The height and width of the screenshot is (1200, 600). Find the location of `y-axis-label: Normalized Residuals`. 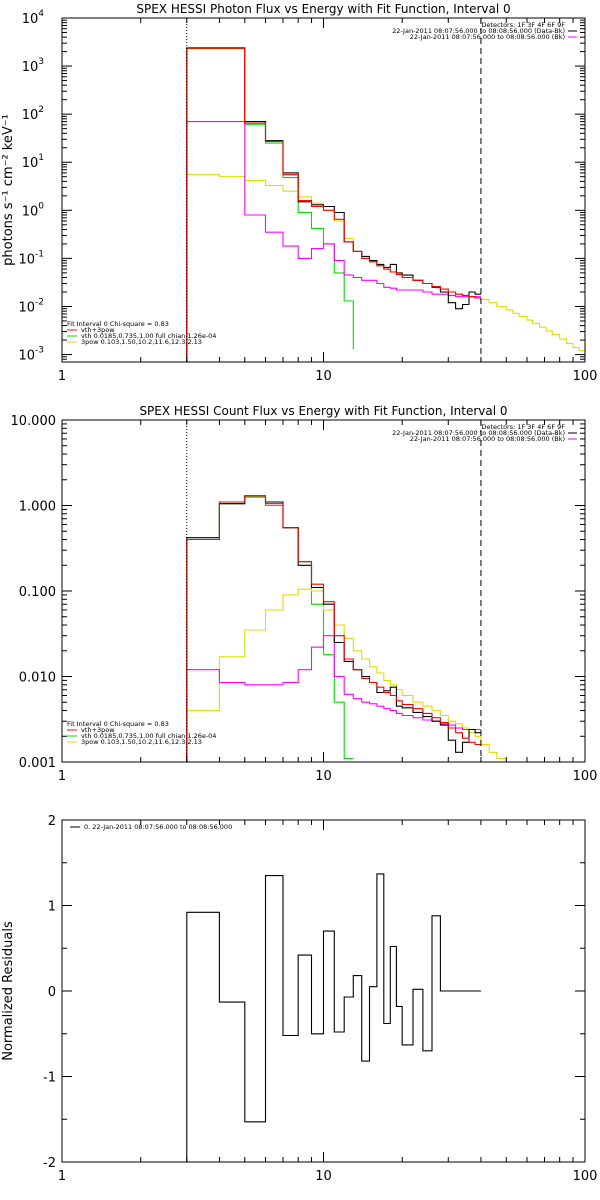

y-axis-label: Normalized Residuals is located at coordinates (8, 991).